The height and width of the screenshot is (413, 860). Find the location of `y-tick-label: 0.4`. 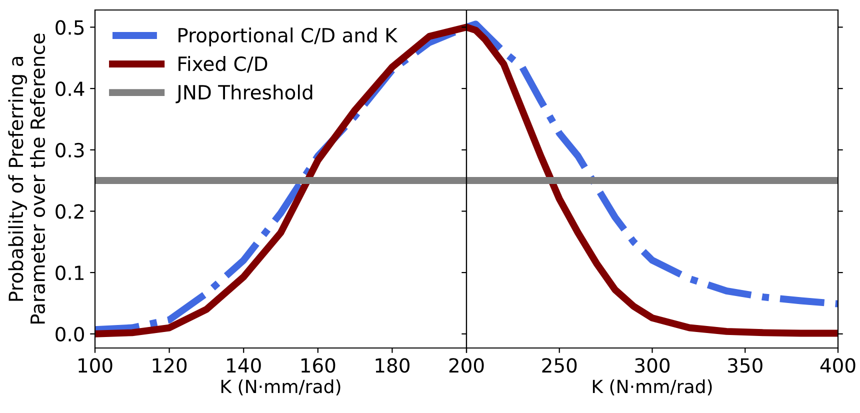

y-tick-label: 0.4 is located at coordinates (70, 88).